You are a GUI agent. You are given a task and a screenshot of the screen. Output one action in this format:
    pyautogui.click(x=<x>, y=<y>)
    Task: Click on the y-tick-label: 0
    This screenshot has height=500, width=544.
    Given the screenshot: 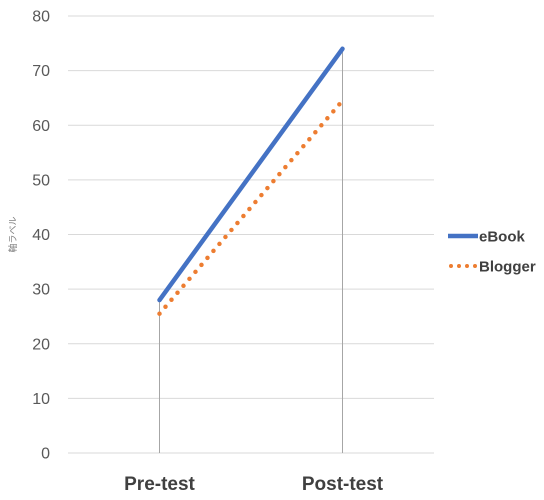 What is the action you would take?
    pyautogui.click(x=45, y=454)
    